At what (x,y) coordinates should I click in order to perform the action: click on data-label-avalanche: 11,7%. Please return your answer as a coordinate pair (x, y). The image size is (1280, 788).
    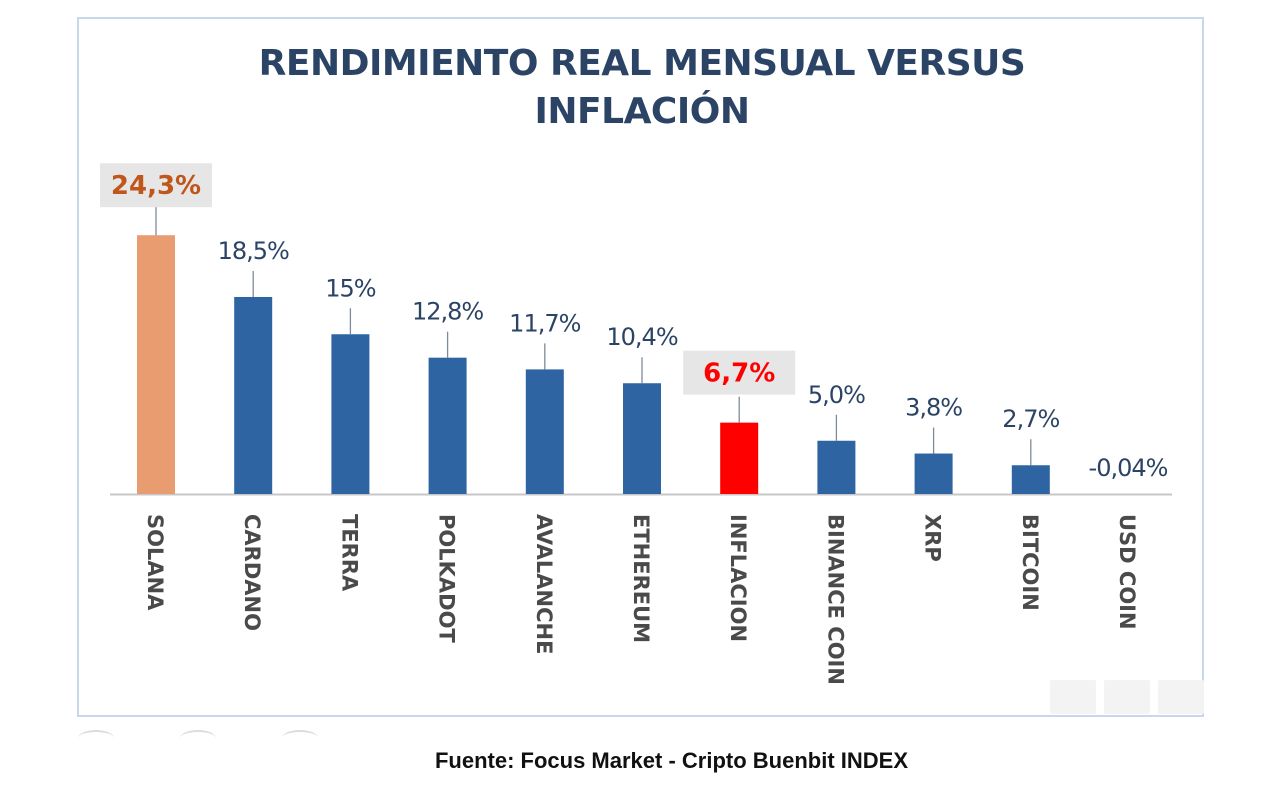
    Looking at the image, I should click on (544, 323).